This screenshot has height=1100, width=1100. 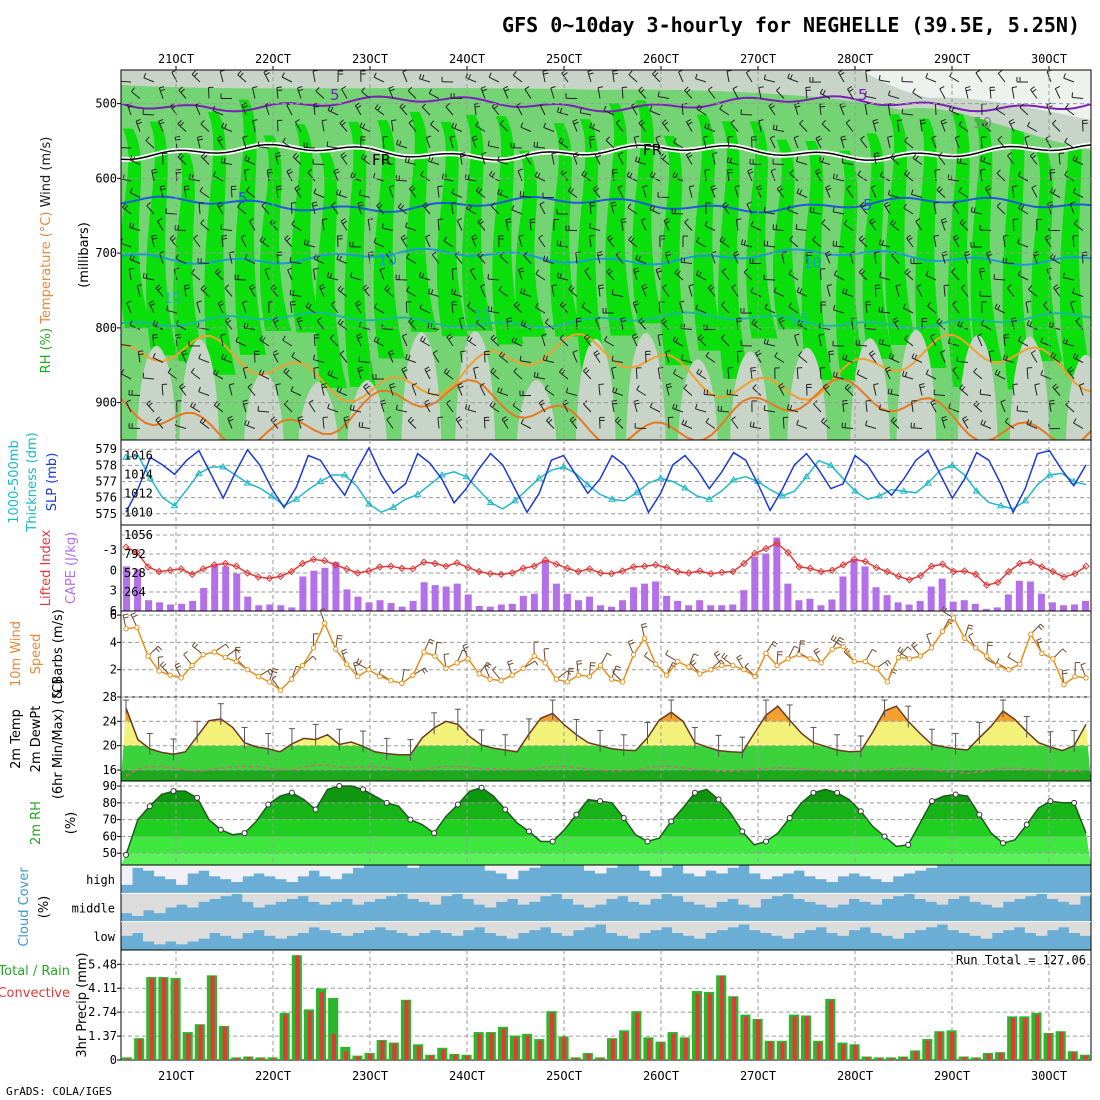 I want to click on y-axis-label-part: 3hr Precip (mm), so click(x=82, y=1004).